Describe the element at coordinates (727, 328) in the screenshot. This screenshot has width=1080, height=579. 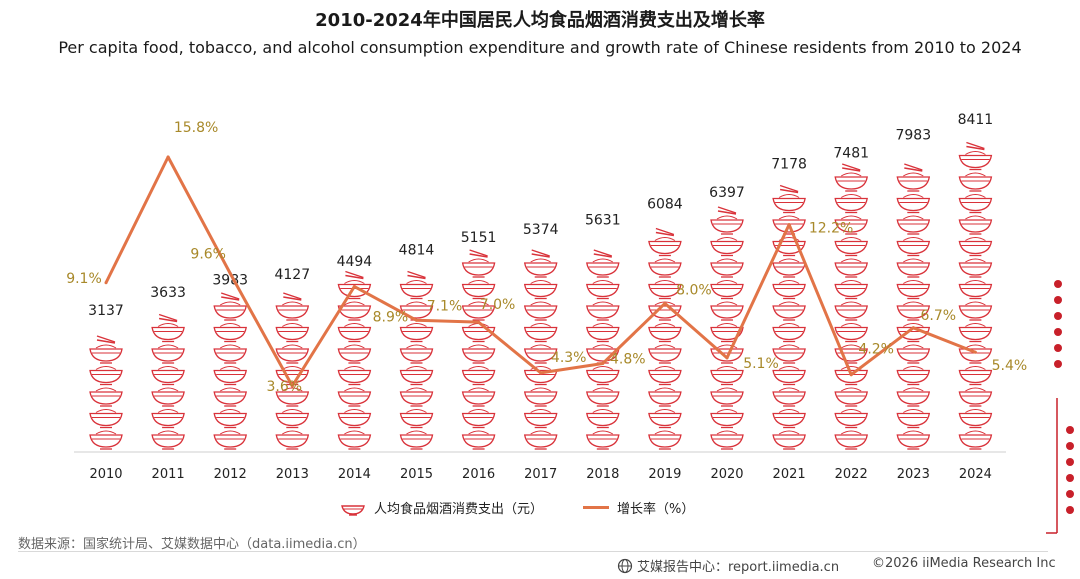
I see `bar-2020` at that location.